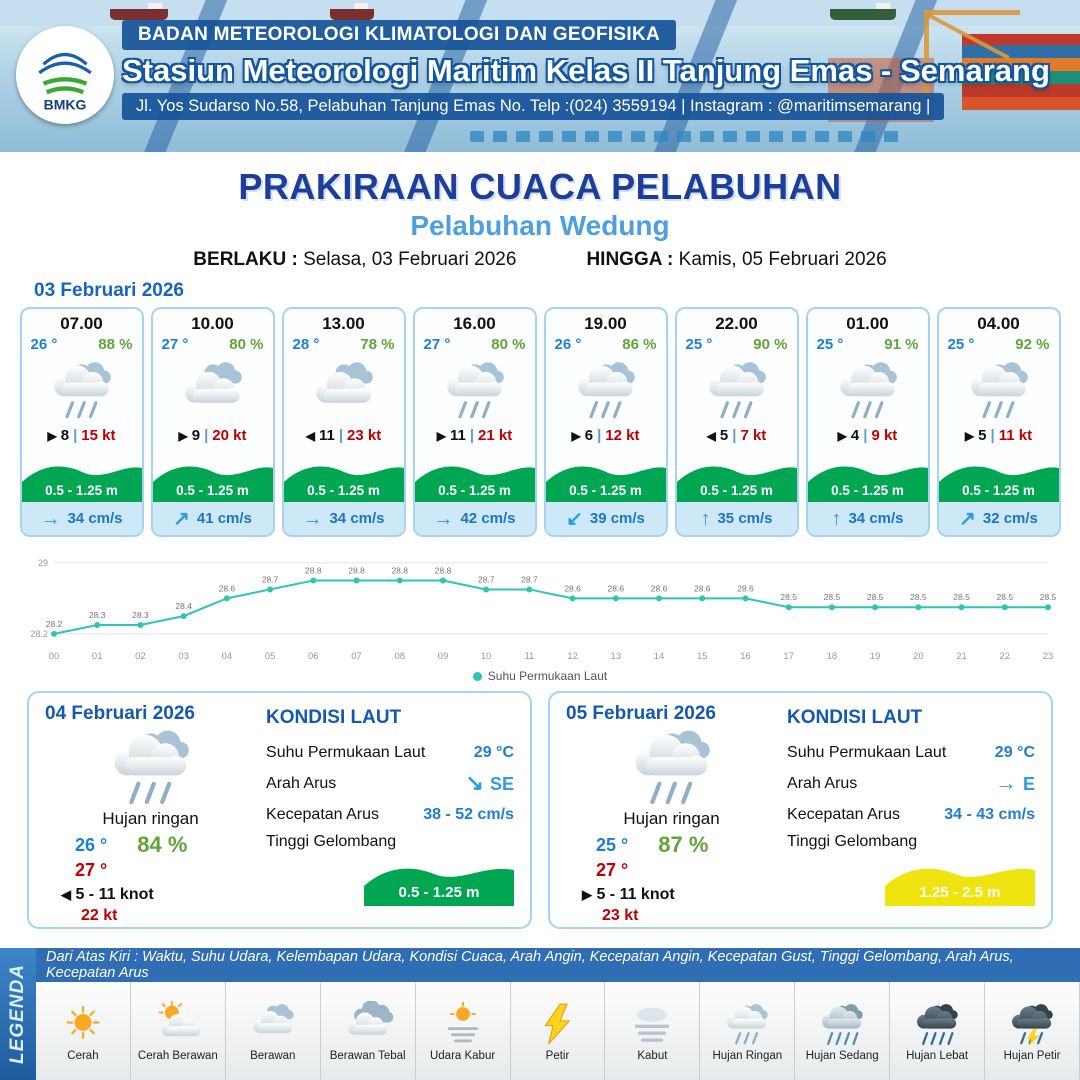 The image size is (1080, 1080). What do you see at coordinates (836, 518) in the screenshot?
I see `current-direction-icon: ↑` at bounding box center [836, 518].